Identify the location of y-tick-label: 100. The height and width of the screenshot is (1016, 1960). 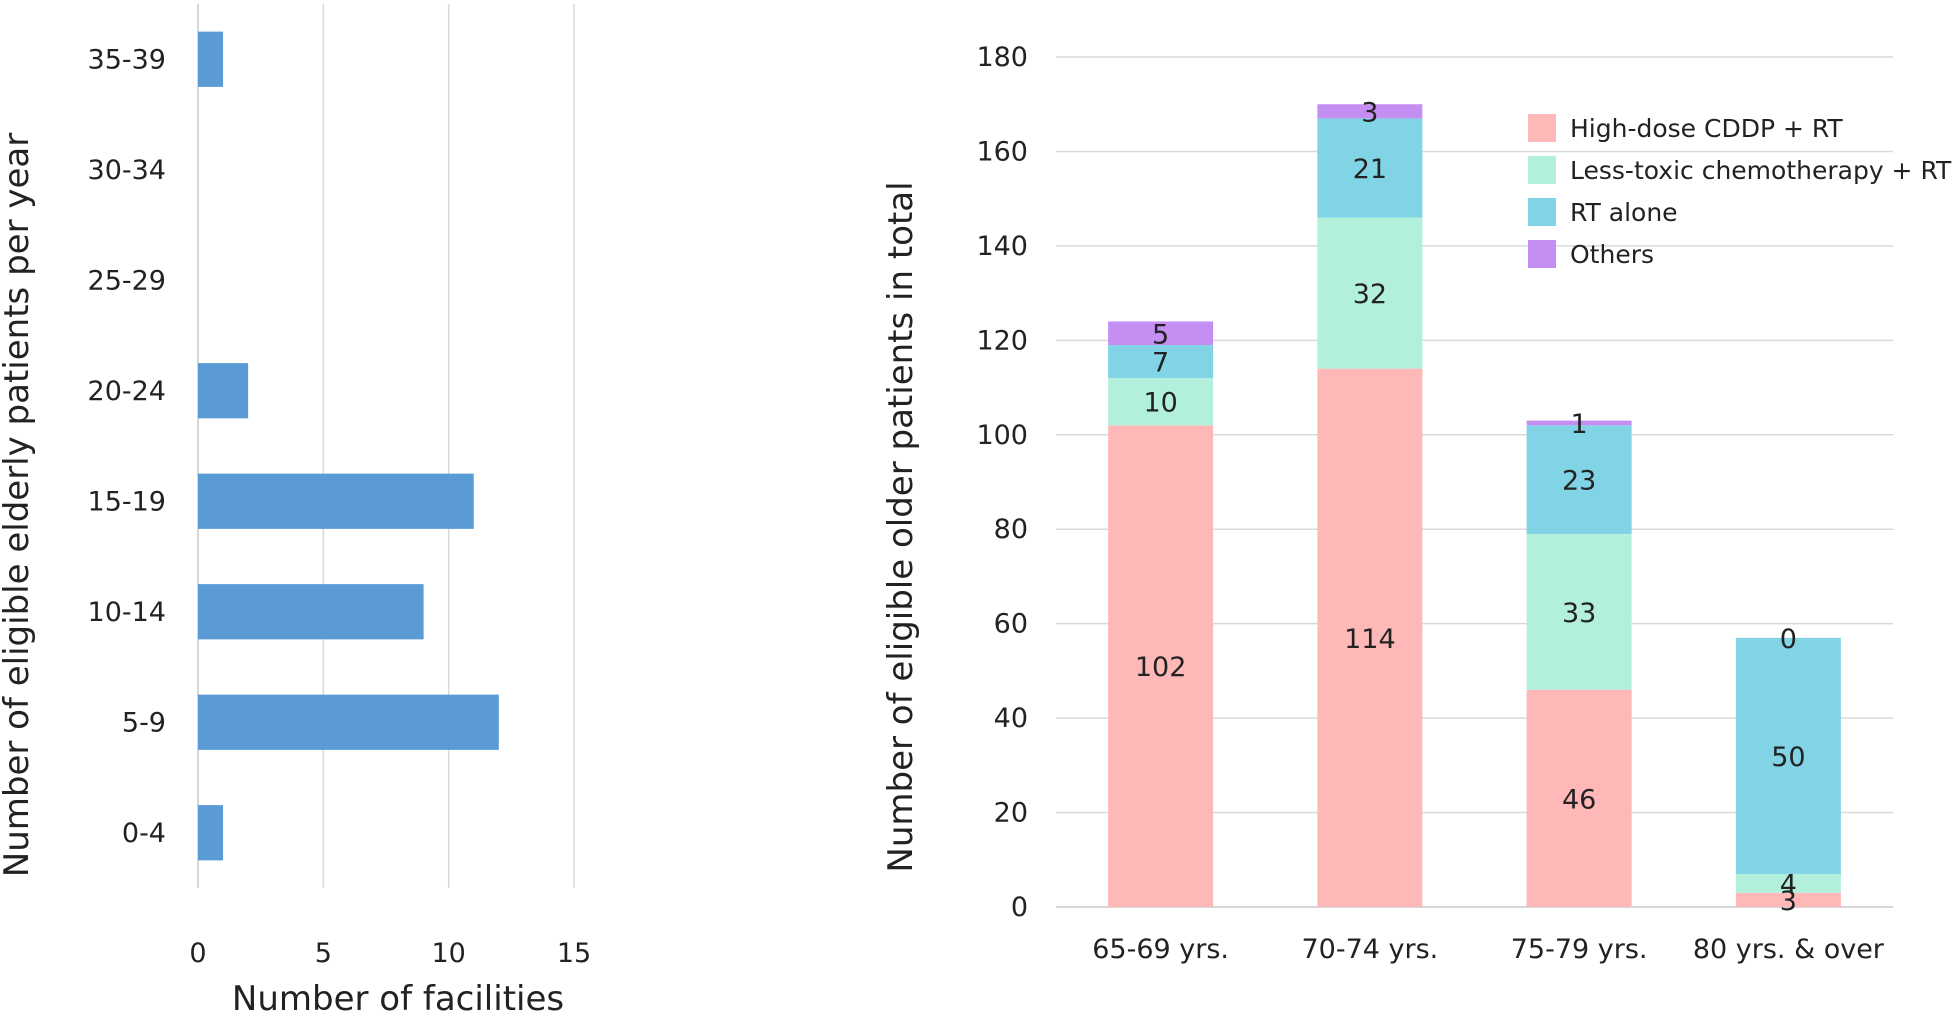
(1002, 435).